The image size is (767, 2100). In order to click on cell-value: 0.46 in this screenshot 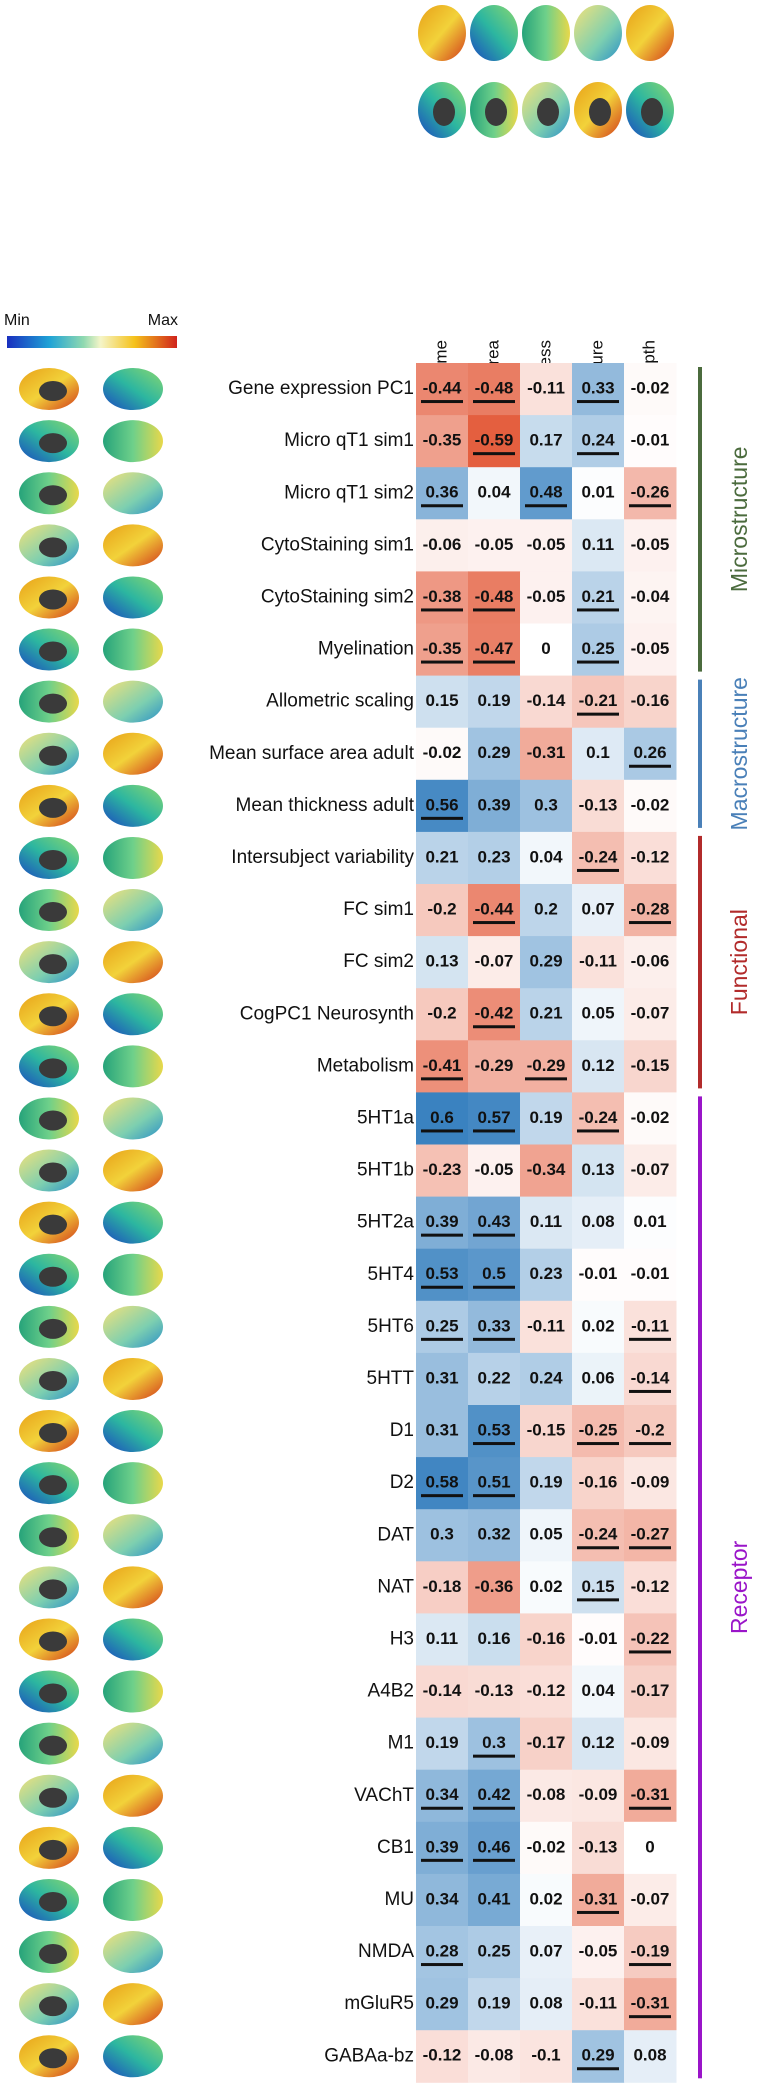, I will do `click(493, 1846)`.